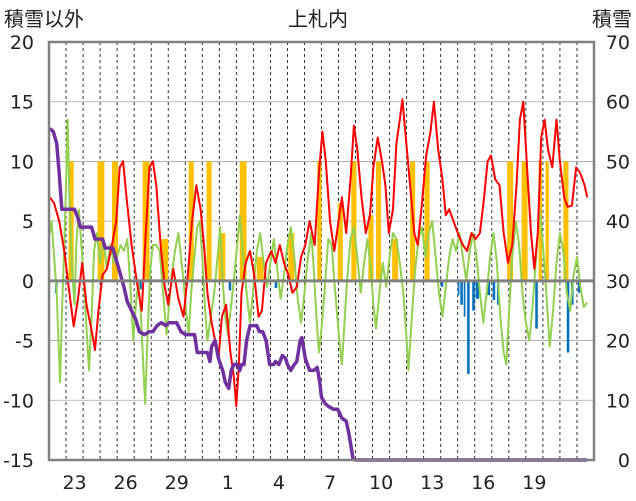 This screenshot has height=501, width=636. Describe the element at coordinates (618, 401) in the screenshot. I see `right-tick-label: 10` at that location.